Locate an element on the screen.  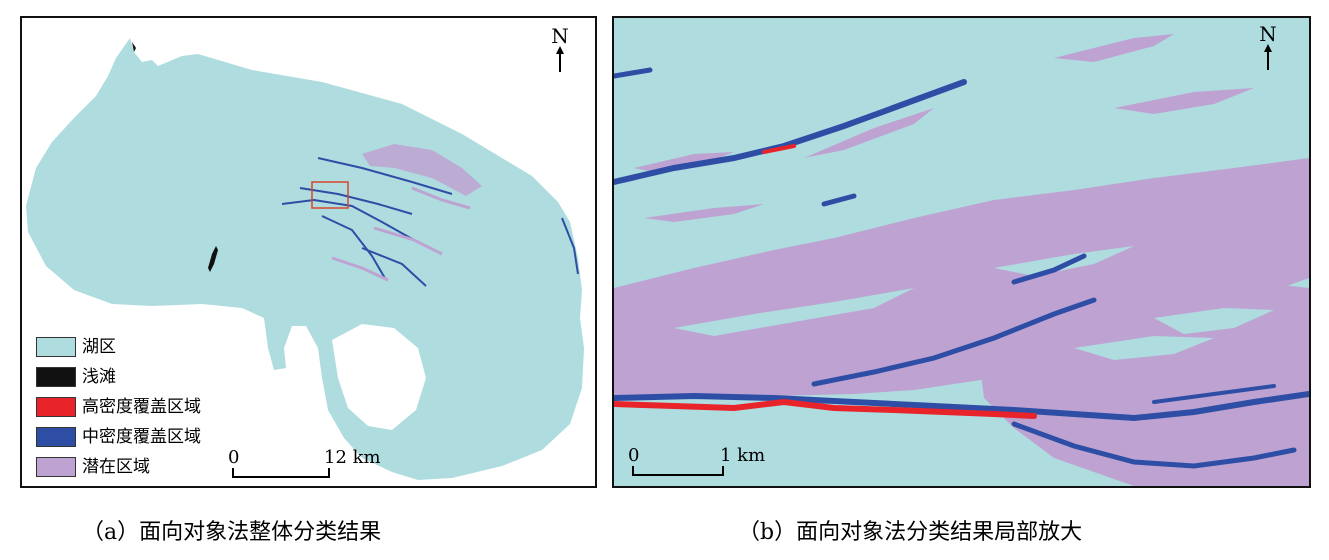
potential-area-north is located at coordinates (422, 170).